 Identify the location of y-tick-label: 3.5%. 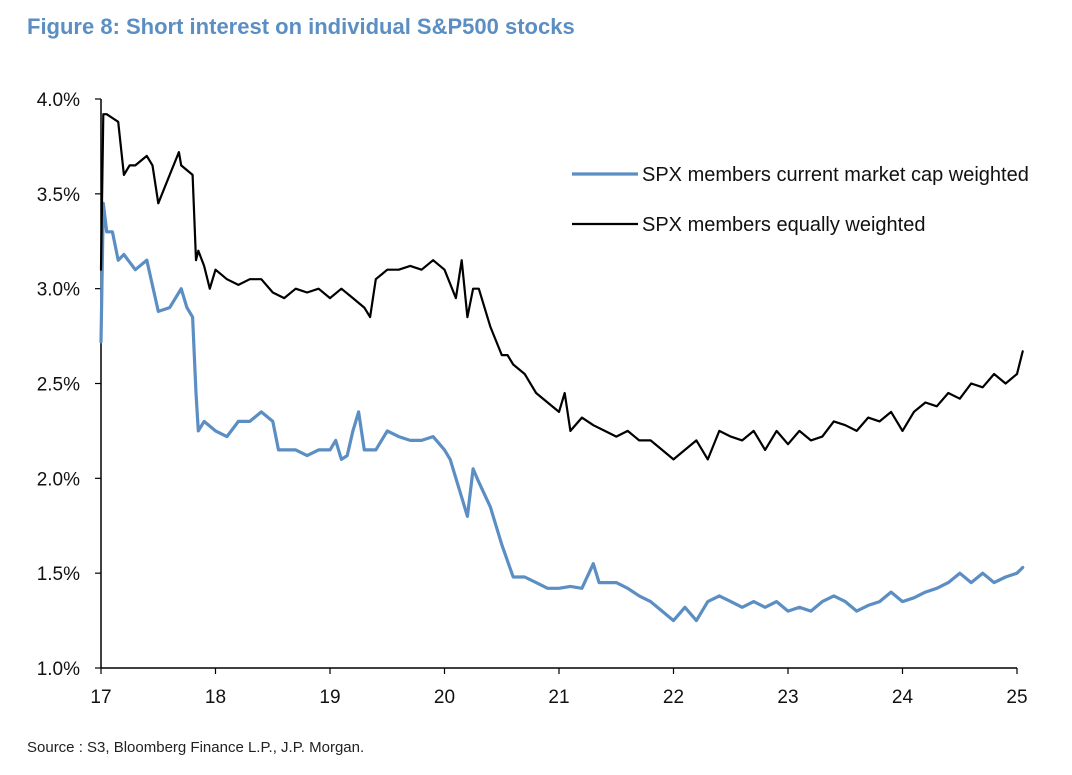
(58, 195).